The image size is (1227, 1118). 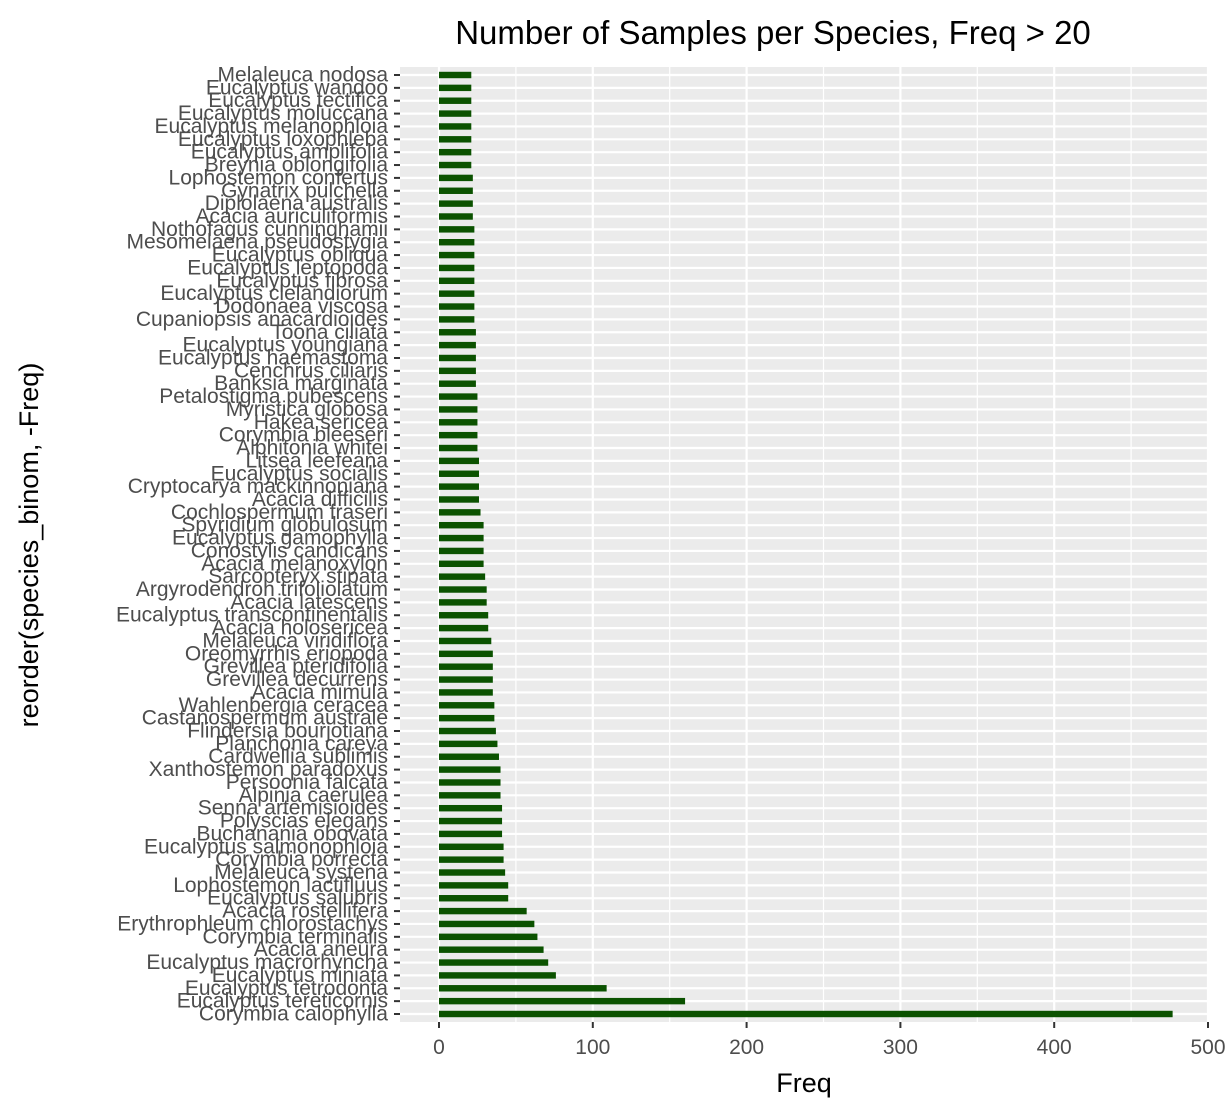 I want to click on y-tick-label: Eucalyptus tetrodonta, so click(x=286, y=988).